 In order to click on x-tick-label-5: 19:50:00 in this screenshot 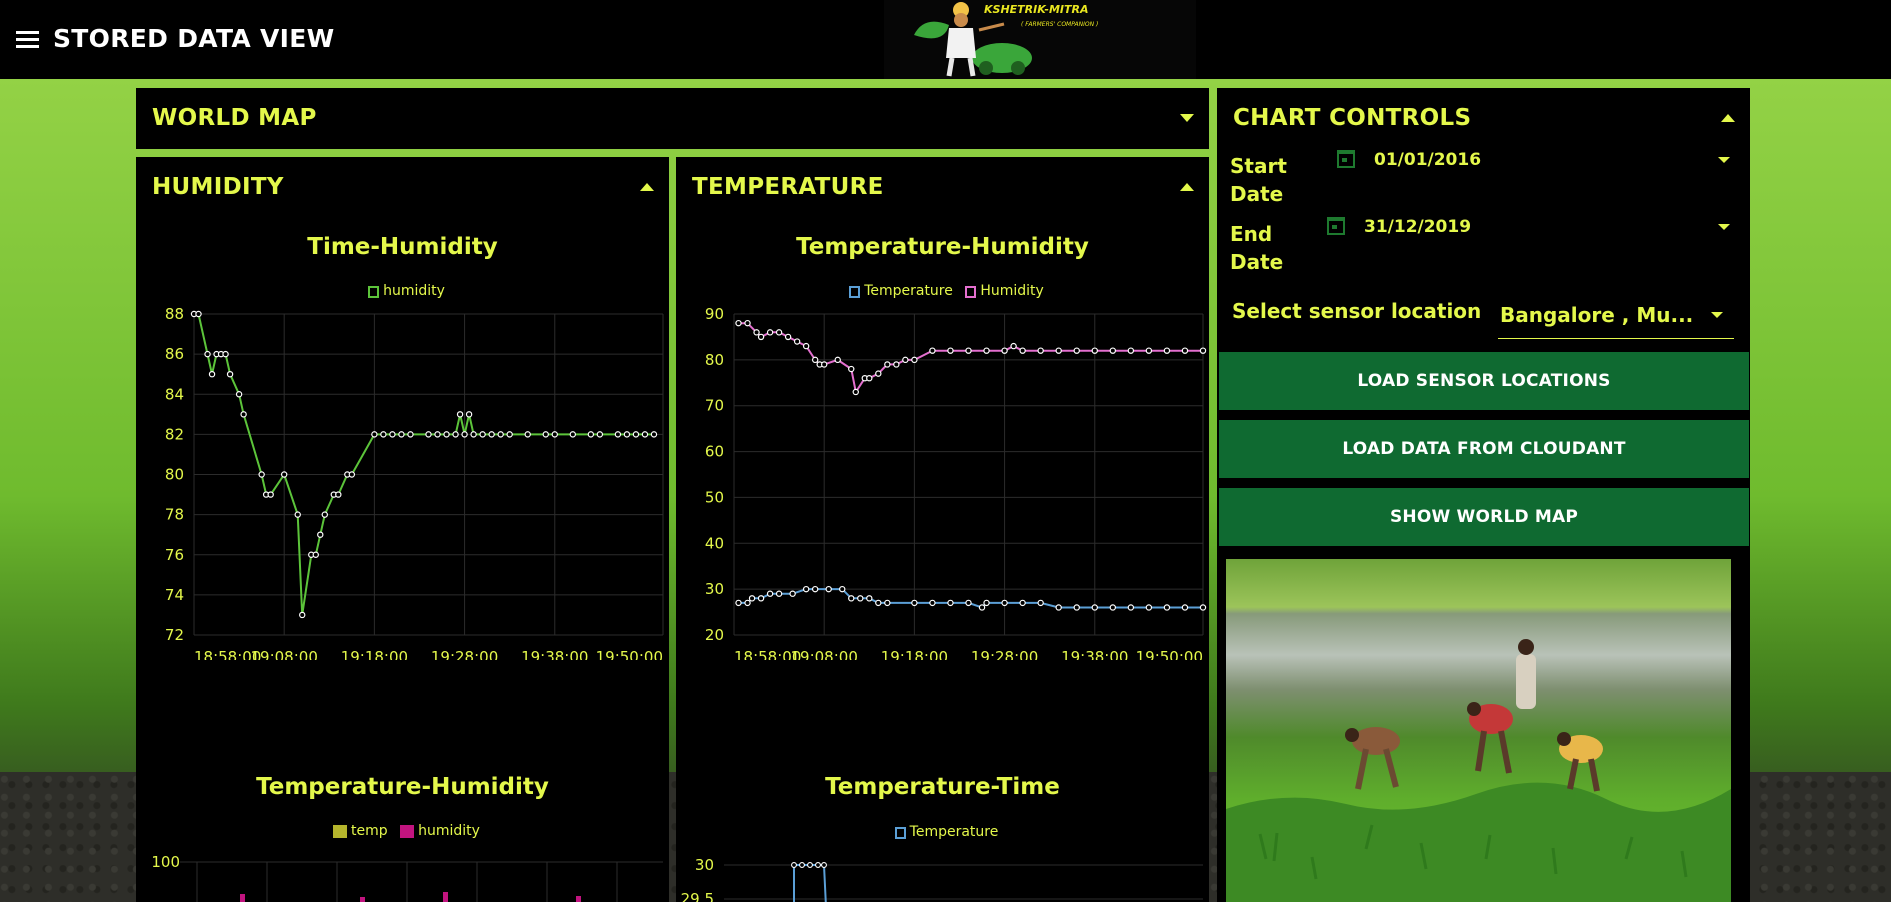, I will do `click(1169, 654)`.